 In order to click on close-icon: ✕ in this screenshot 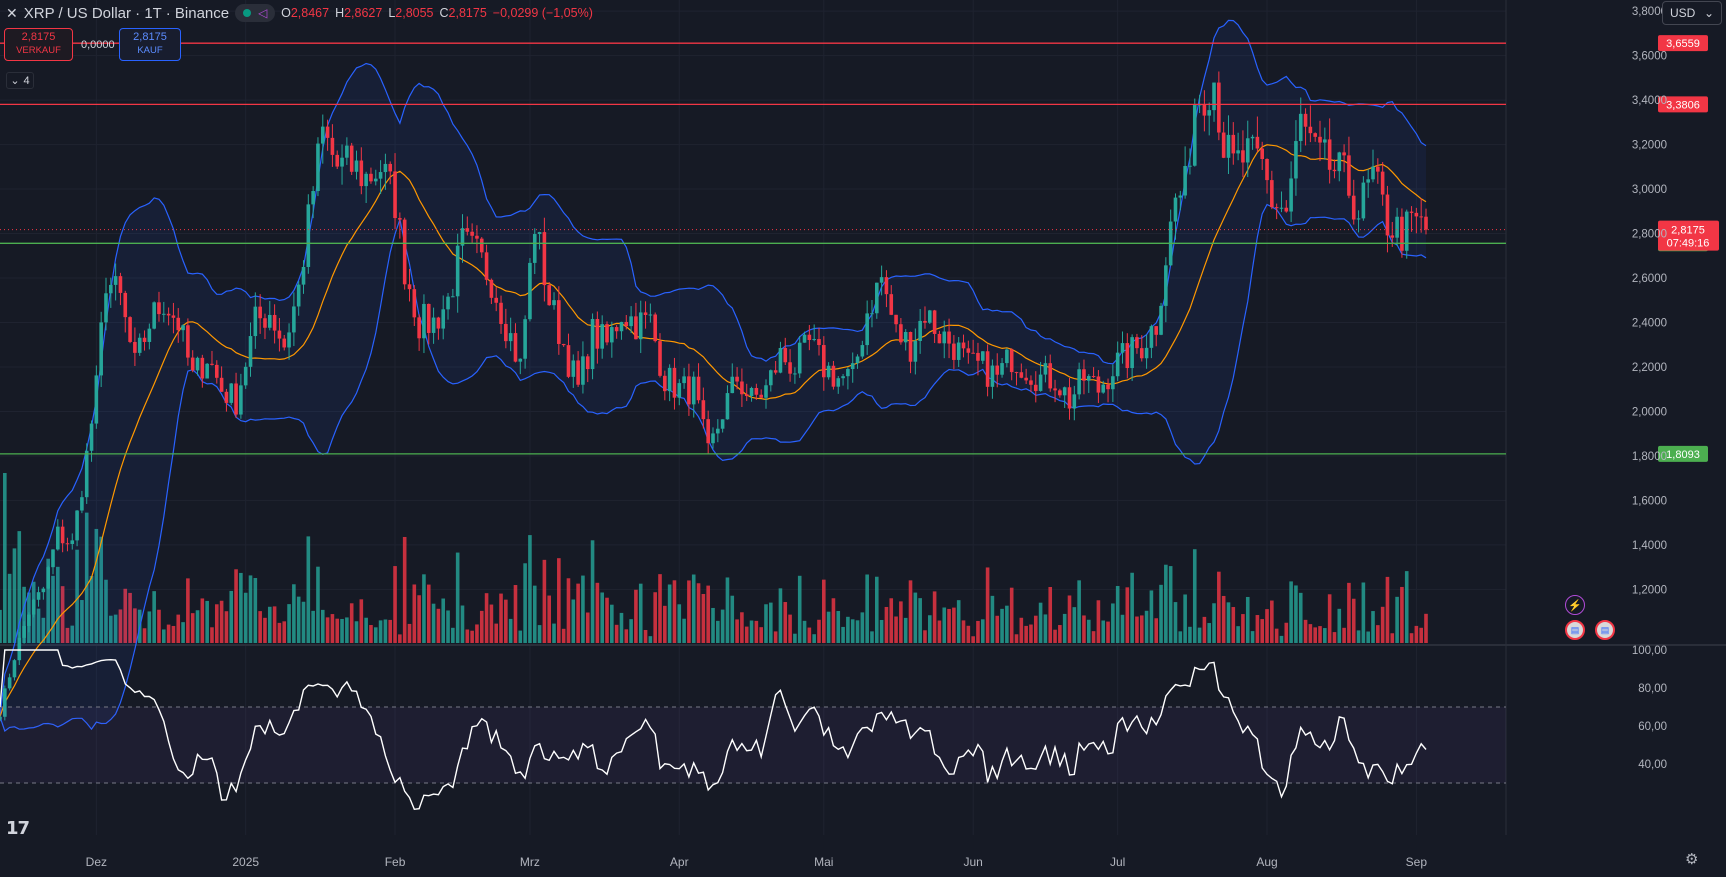, I will do `click(12, 12)`.